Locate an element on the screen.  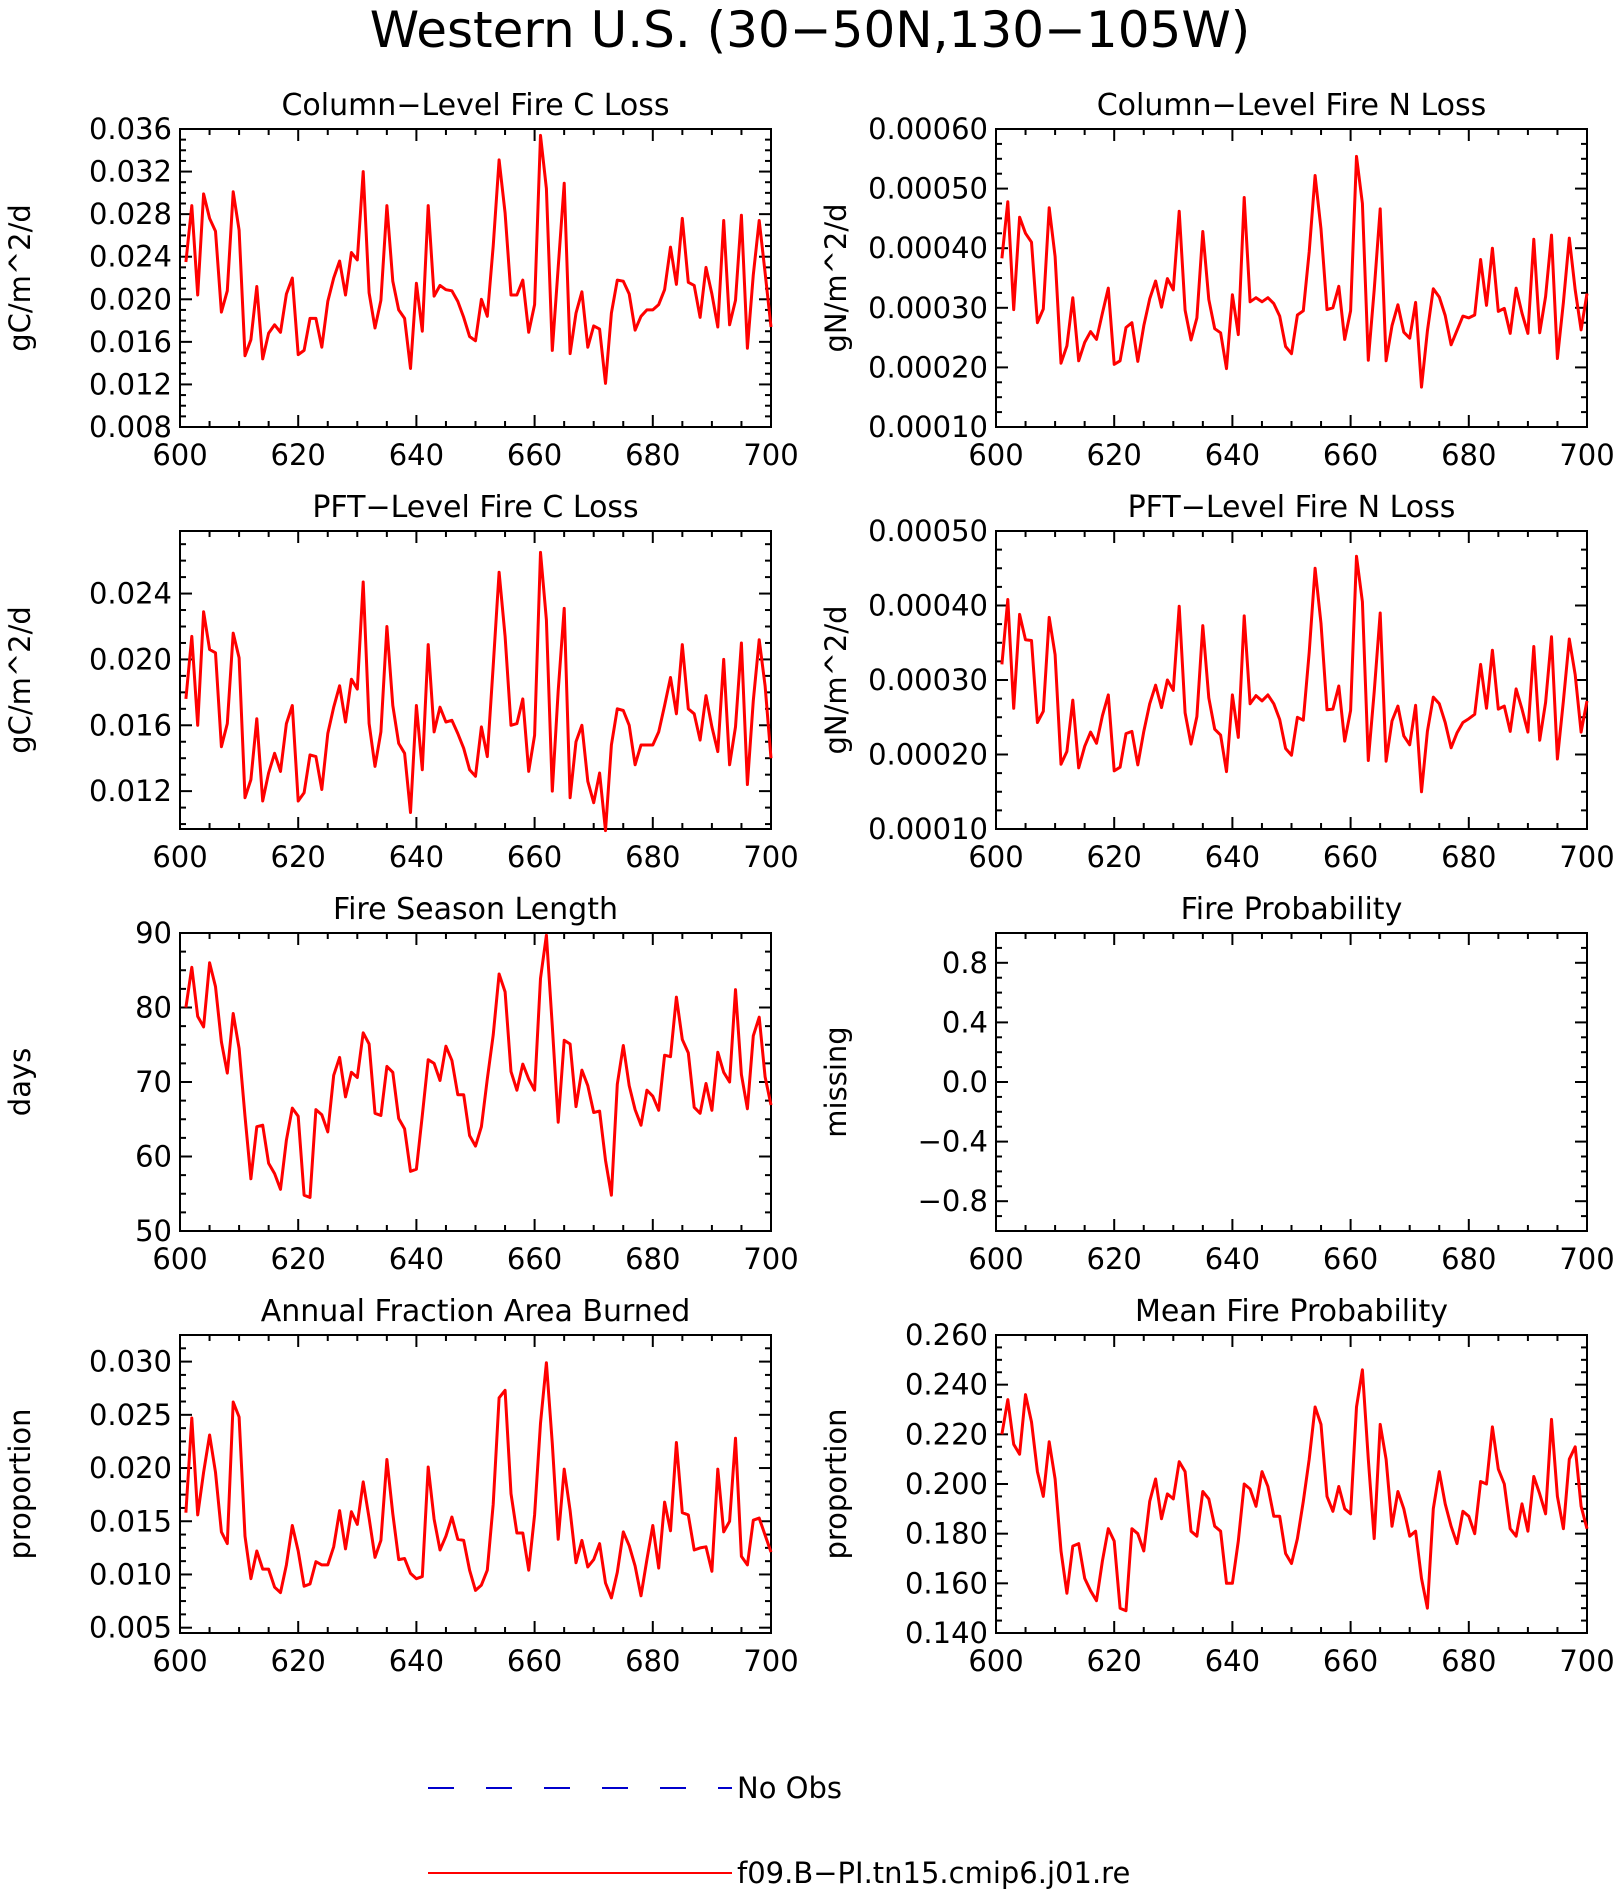
figure-title: Western U.S. (30−50N,130−105W) is located at coordinates (810, 30).